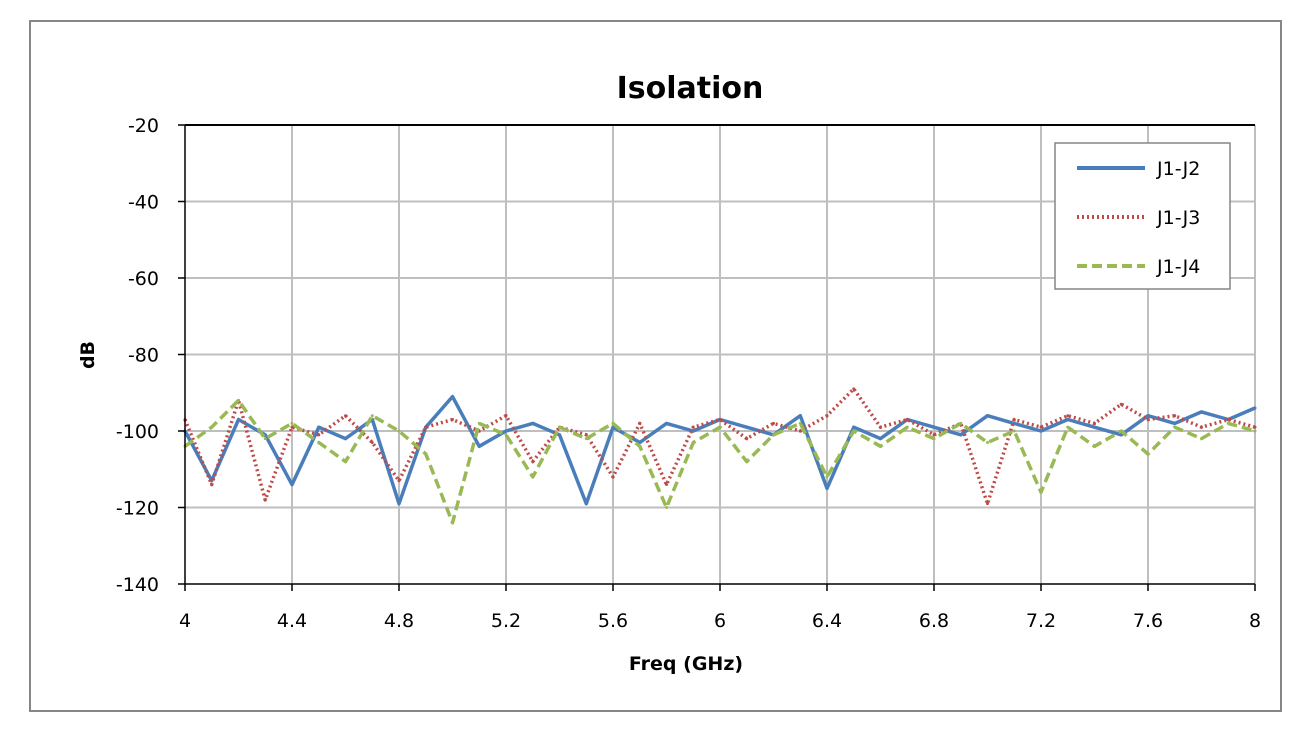 Image resolution: width=1314 pixels, height=739 pixels. What do you see at coordinates (686, 664) in the screenshot?
I see `x-axis-label: Freq (GHz)` at bounding box center [686, 664].